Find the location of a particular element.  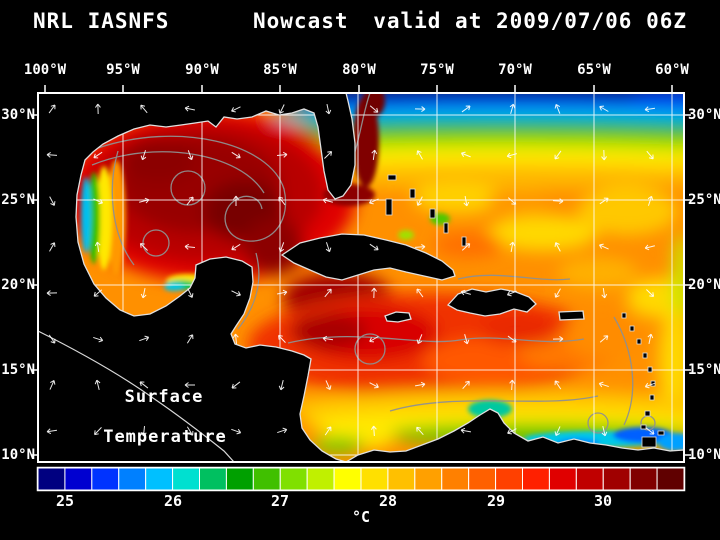

lat-label-left: 25°N is located at coordinates (18, 200).